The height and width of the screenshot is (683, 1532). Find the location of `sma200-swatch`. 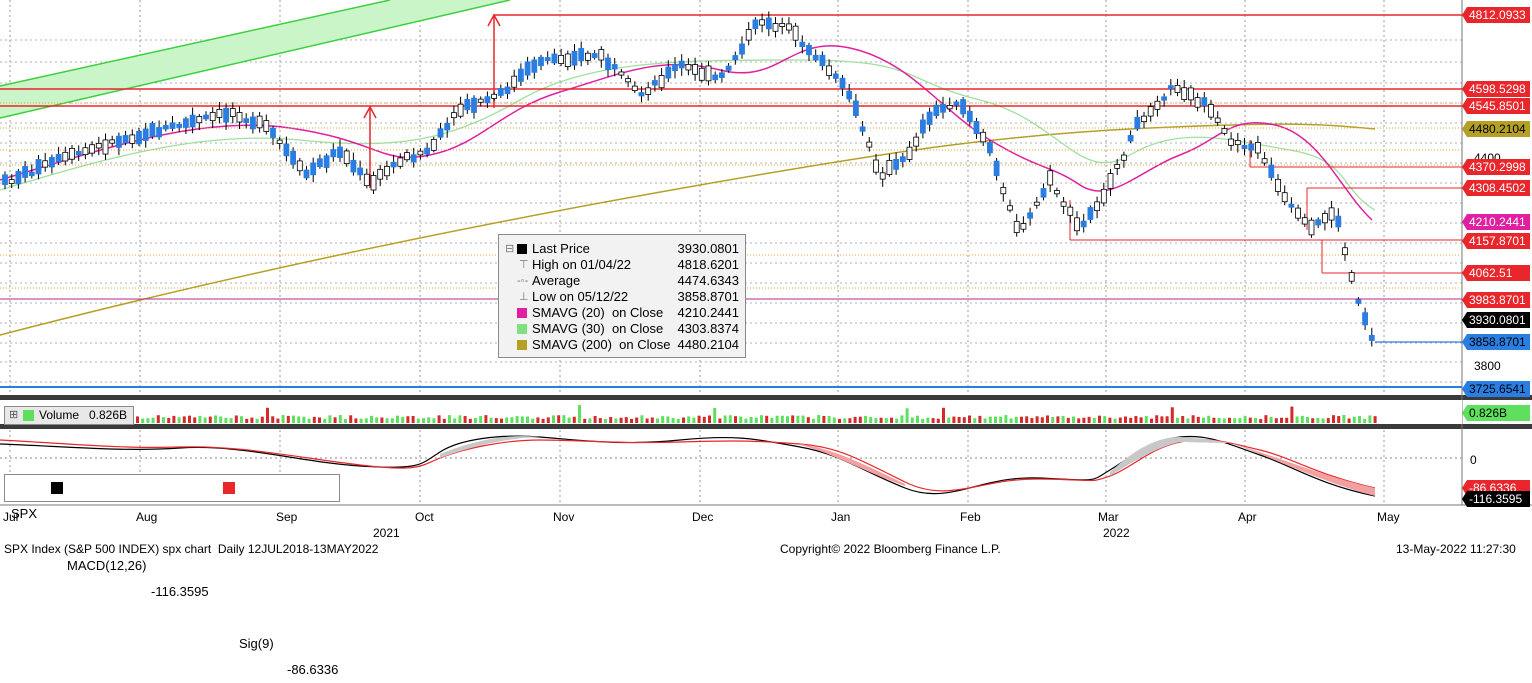

sma200-swatch is located at coordinates (522, 345).